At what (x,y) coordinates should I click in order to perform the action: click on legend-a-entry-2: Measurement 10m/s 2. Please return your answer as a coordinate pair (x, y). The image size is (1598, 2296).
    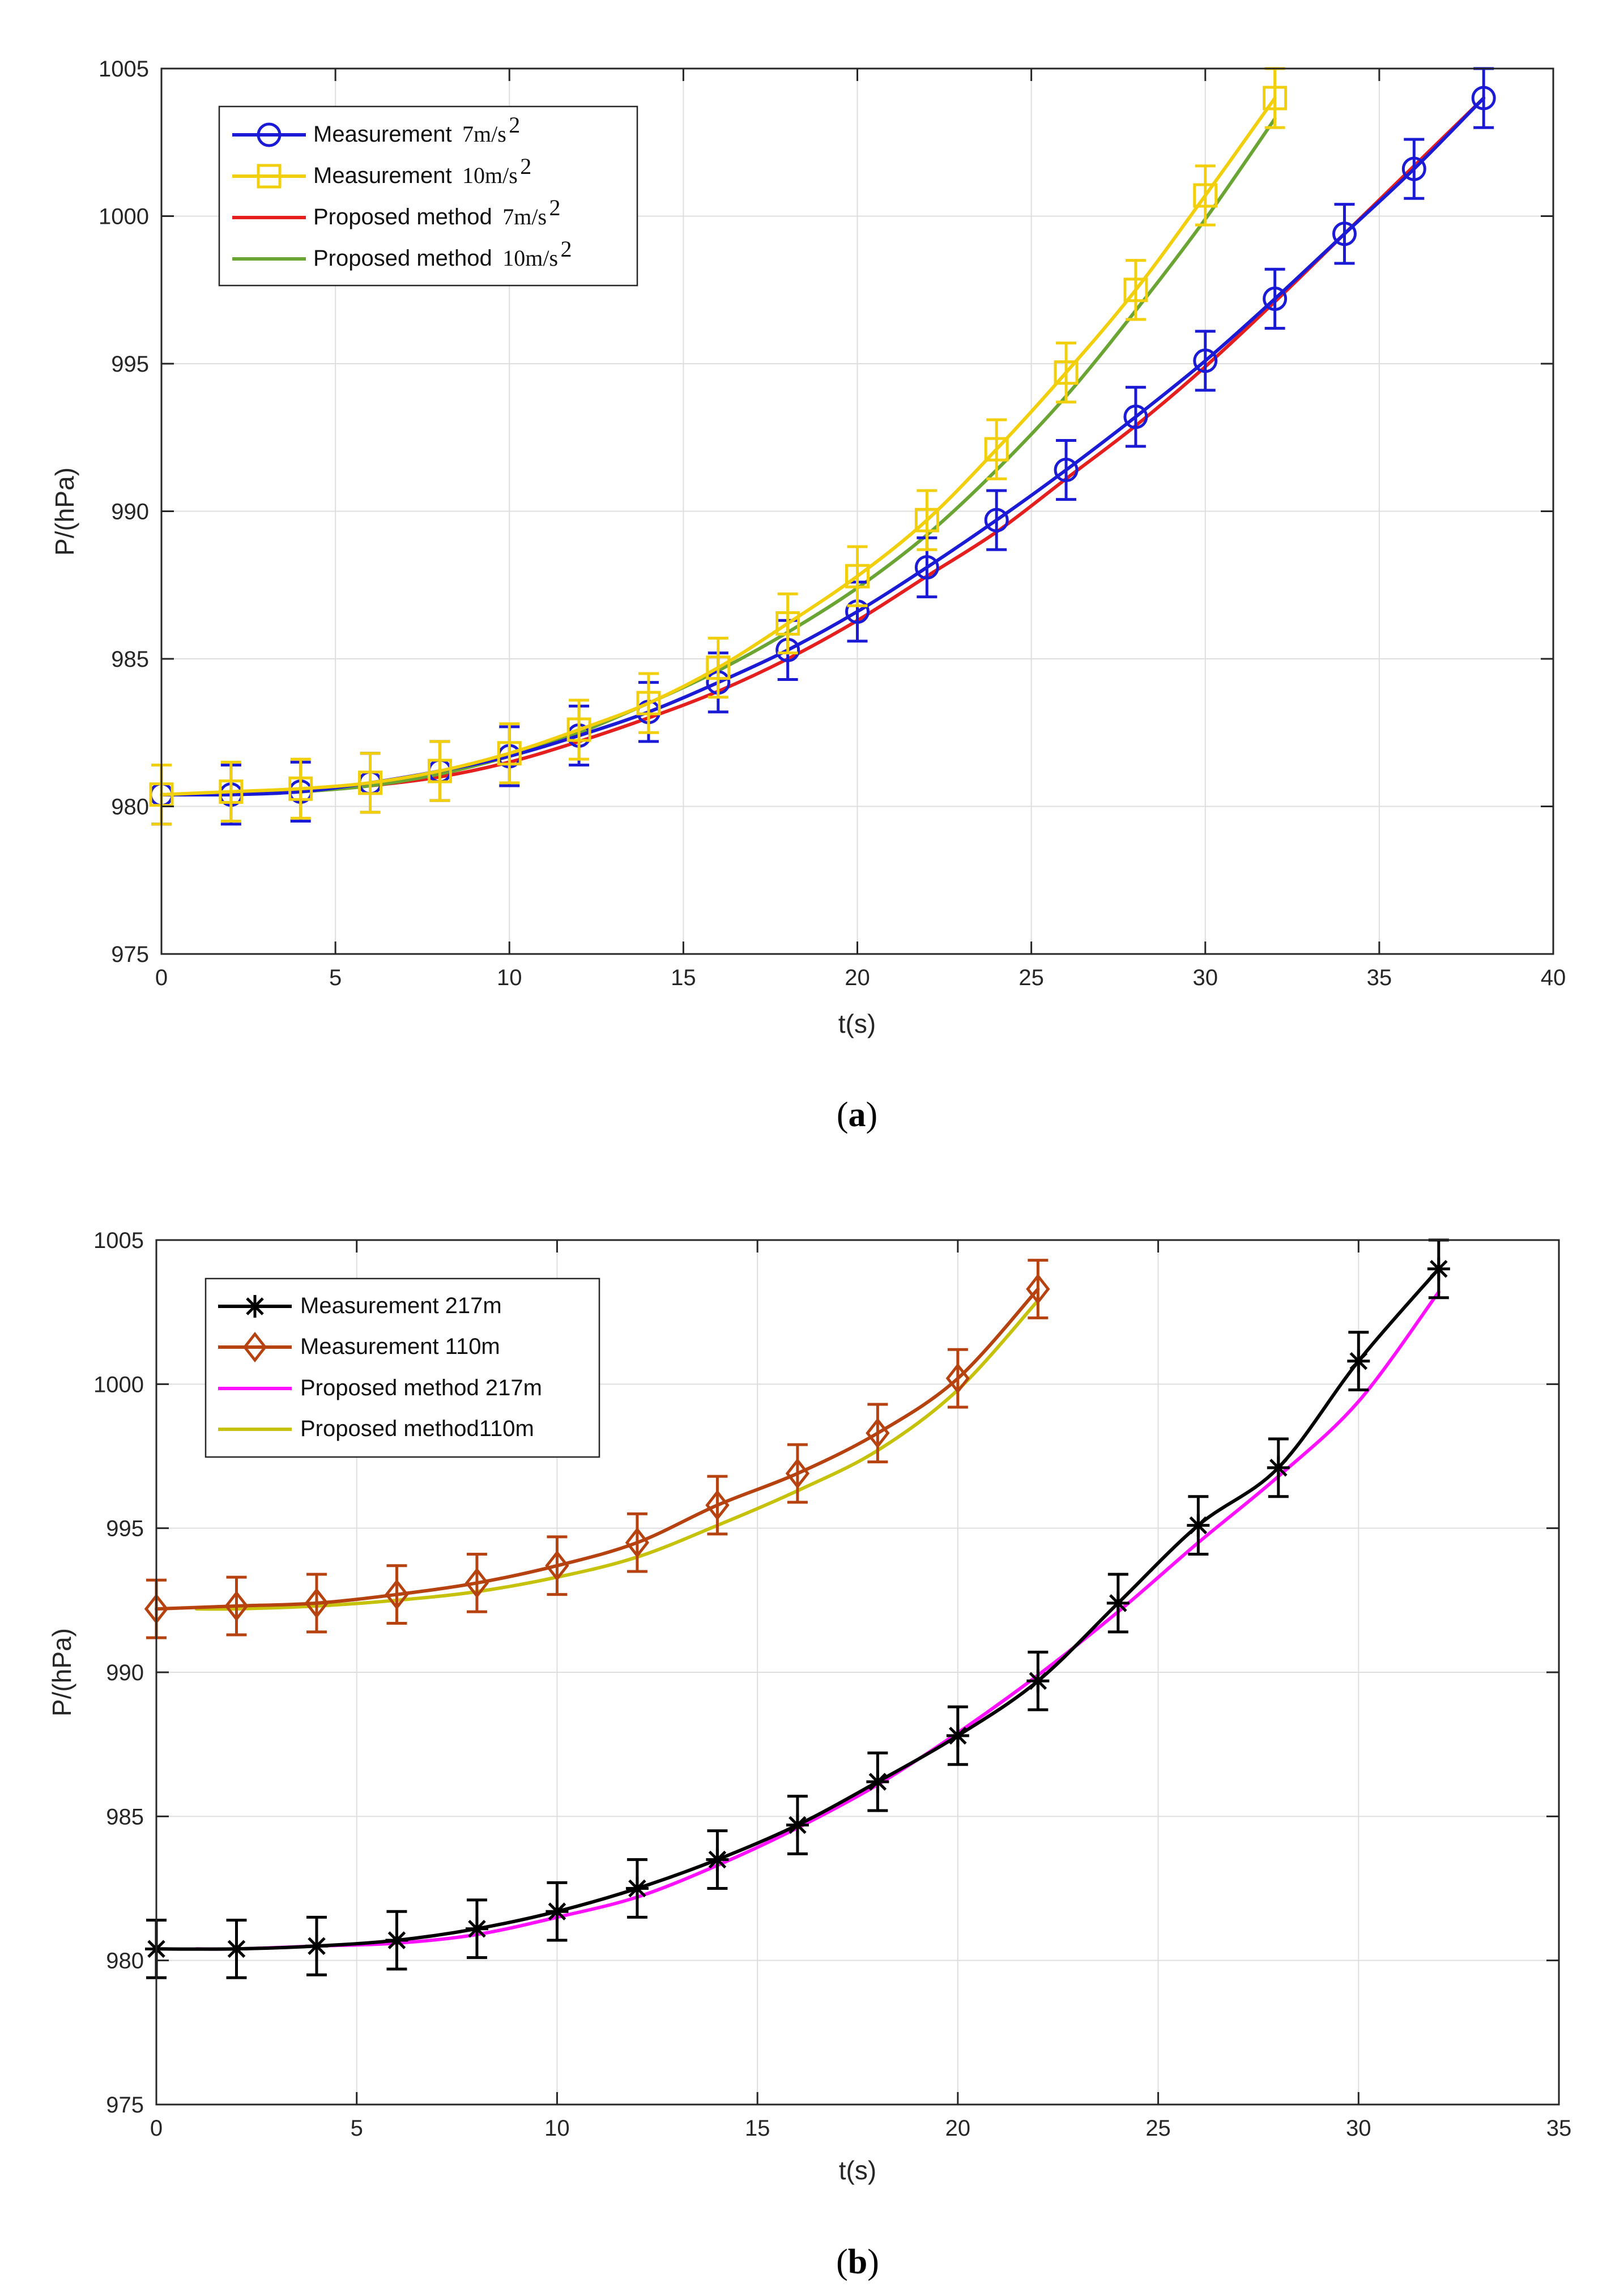
    Looking at the image, I should click on (422, 171).